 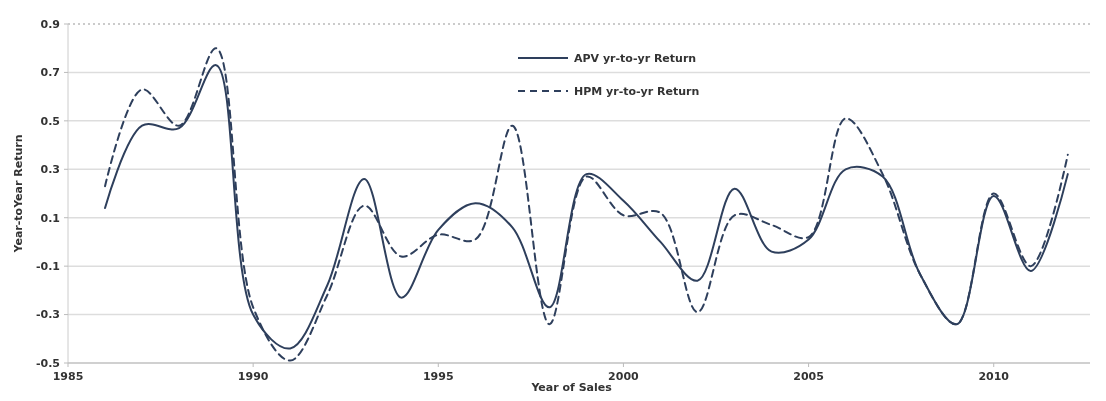 I want to click on y-axis-title: Year-toYear Return, so click(x=18, y=194).